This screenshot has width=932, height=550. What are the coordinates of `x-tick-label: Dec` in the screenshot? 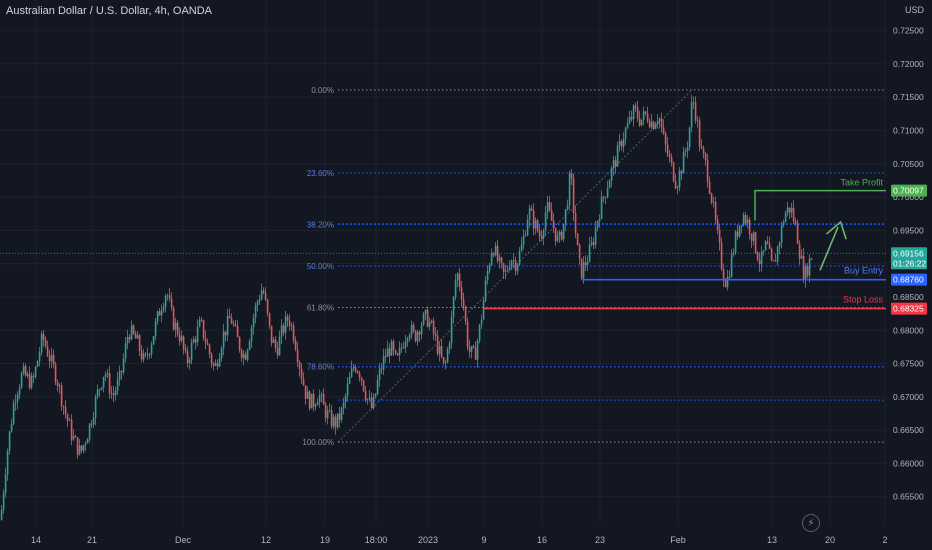 It's located at (183, 540).